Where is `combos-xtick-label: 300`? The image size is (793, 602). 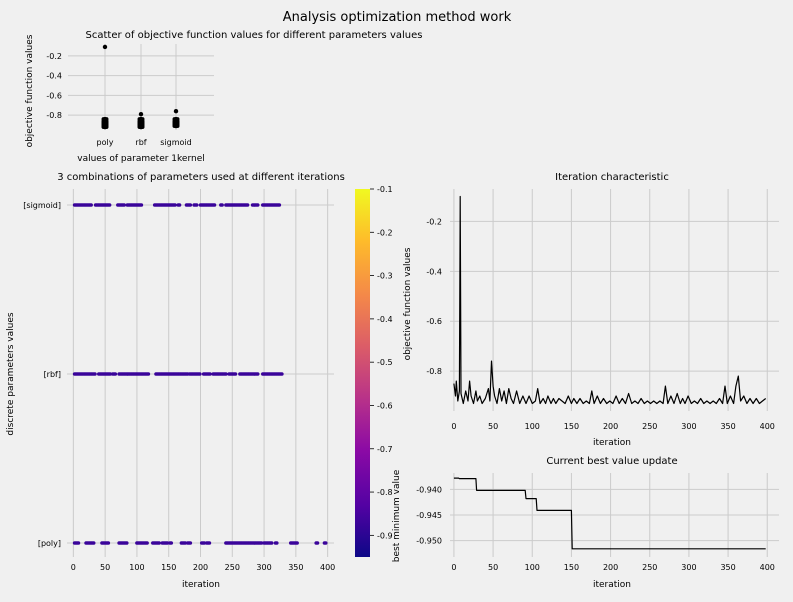 combos-xtick-label: 300 is located at coordinates (263, 567).